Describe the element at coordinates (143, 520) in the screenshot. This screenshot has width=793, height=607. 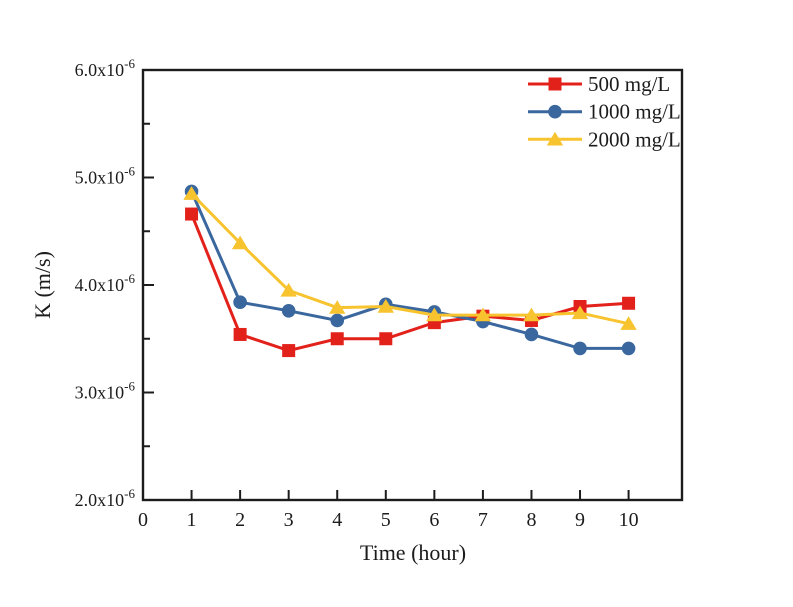
I see `x-tick-label: 0` at that location.